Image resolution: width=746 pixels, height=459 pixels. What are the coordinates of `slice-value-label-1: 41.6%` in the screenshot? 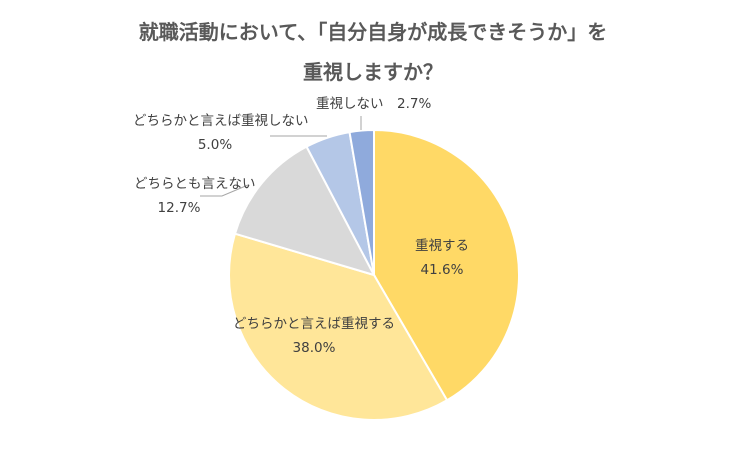 It's located at (442, 270).